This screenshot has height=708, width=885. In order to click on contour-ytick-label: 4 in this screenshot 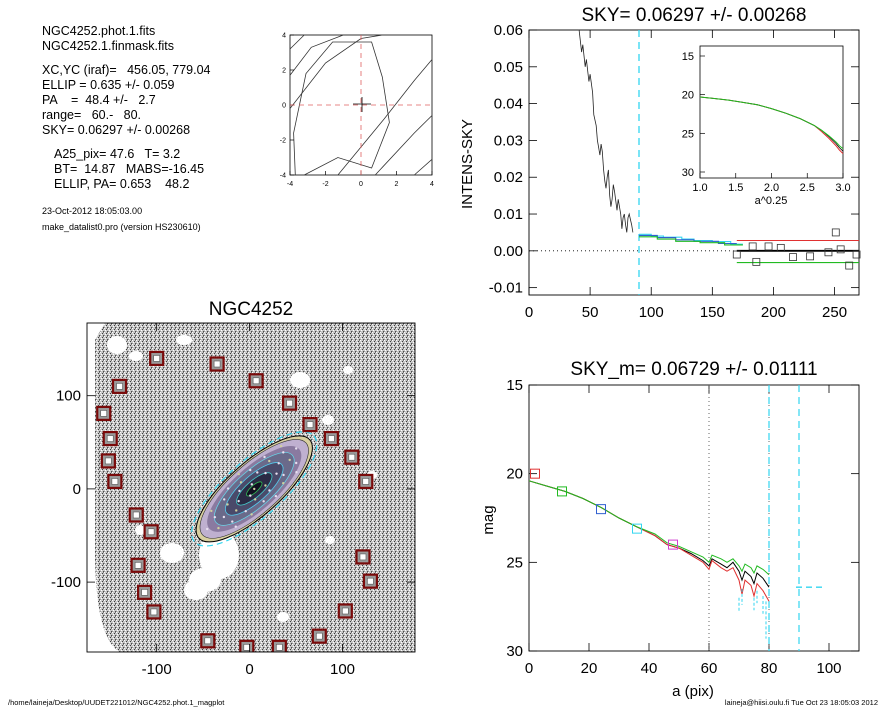, I will do `click(284, 36)`.